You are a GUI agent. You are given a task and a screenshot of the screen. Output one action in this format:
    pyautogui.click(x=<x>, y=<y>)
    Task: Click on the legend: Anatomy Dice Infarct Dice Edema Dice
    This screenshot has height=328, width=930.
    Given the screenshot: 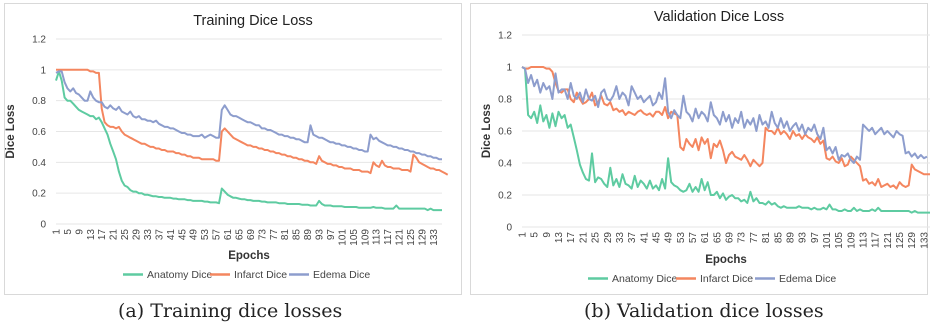 What is the action you would take?
    pyautogui.click(x=712, y=279)
    